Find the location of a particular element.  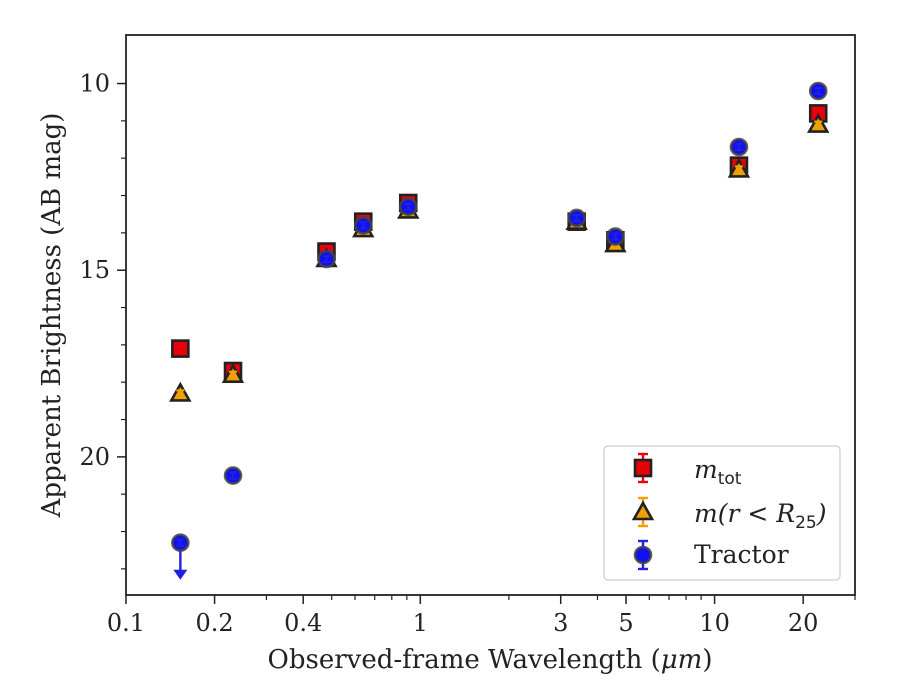

legend-label-mtot: mtot is located at coordinates (718, 472).